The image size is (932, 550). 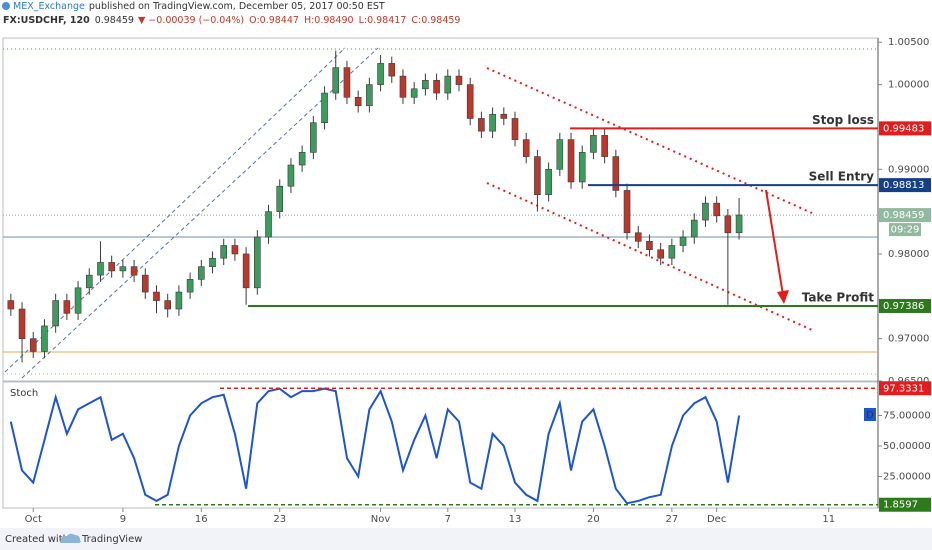 What do you see at coordinates (46, 20) in the screenshot?
I see `symbol: FX:USDCHF, 120` at bounding box center [46, 20].